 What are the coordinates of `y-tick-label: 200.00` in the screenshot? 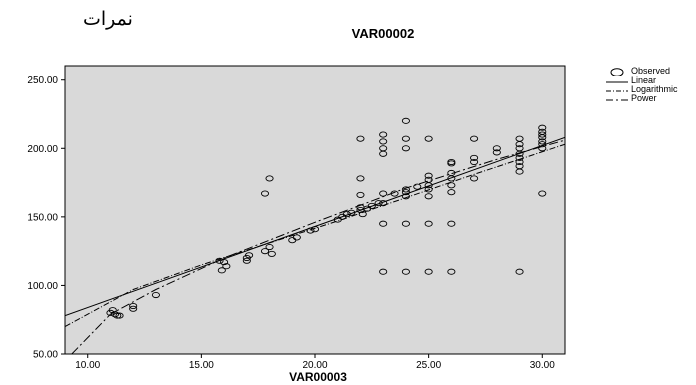 It's located at (42, 149).